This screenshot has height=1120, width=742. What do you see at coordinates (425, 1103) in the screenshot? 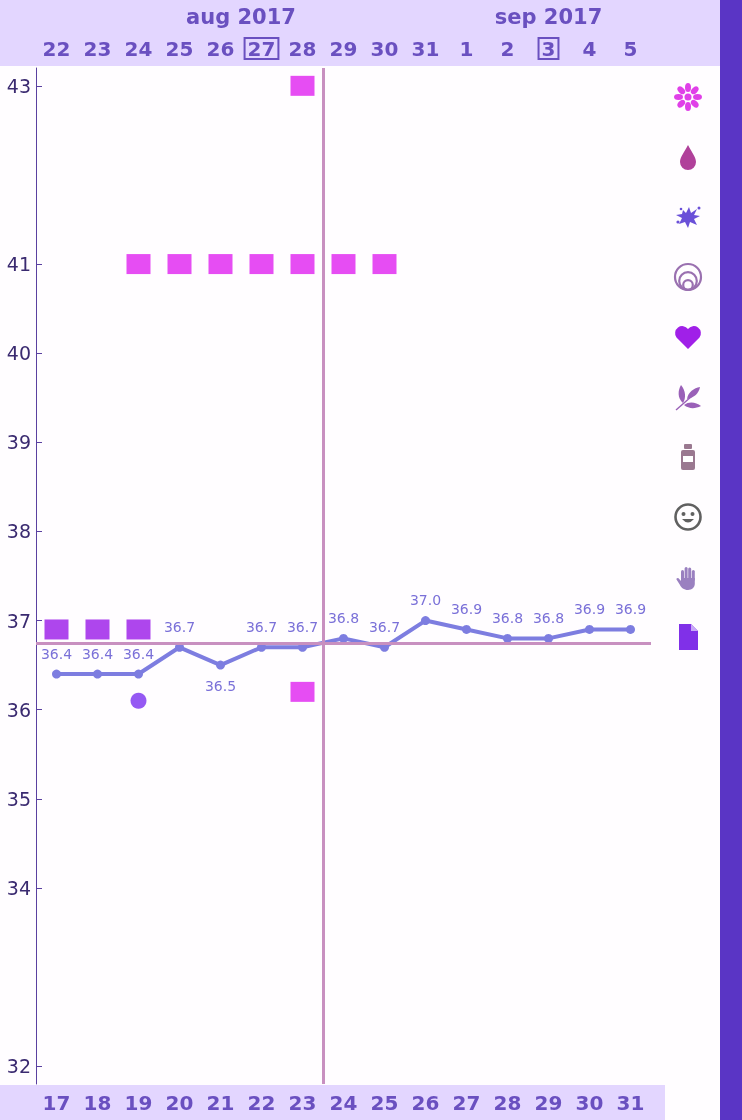
I see `x-tick-label: 26` at bounding box center [425, 1103].